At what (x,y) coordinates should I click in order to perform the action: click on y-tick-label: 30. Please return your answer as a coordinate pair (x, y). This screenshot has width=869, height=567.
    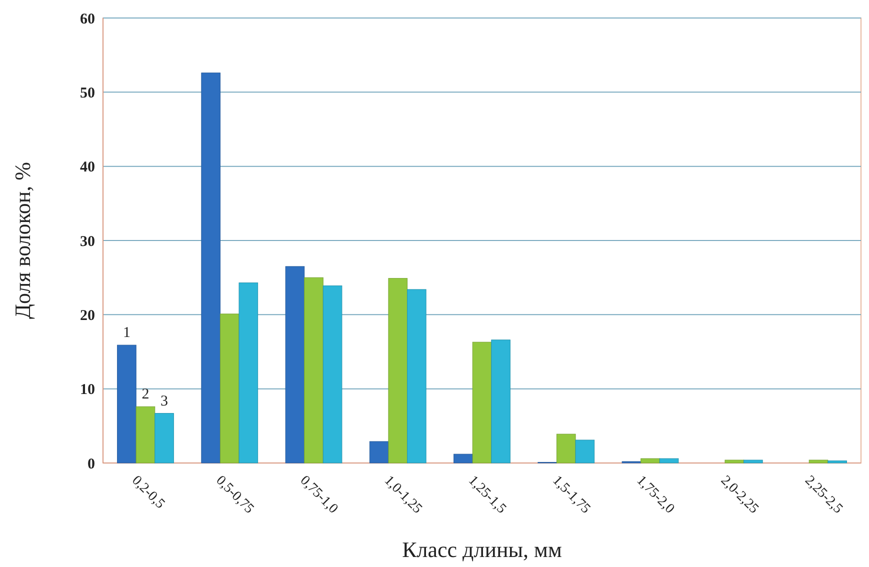
    Looking at the image, I should click on (87, 242).